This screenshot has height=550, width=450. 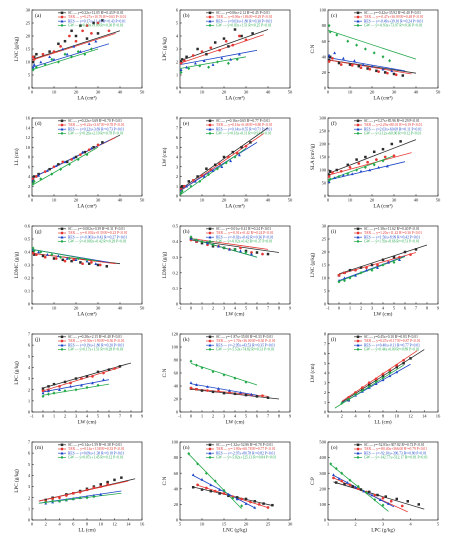 I want to click on panel-label: (b), so click(x=186, y=15).